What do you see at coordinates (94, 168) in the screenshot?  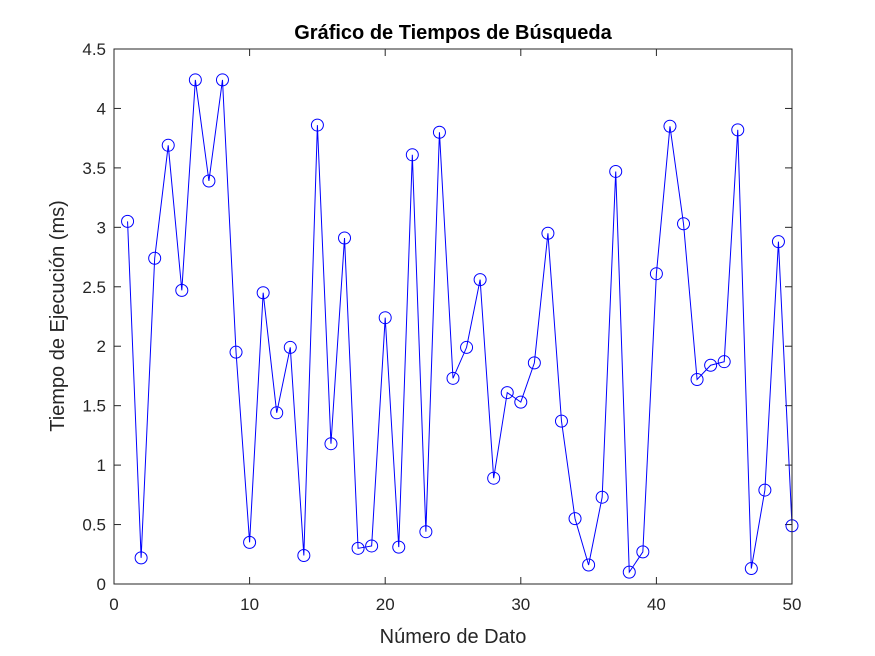 I see `y-tick-label: 3.5` at bounding box center [94, 168].